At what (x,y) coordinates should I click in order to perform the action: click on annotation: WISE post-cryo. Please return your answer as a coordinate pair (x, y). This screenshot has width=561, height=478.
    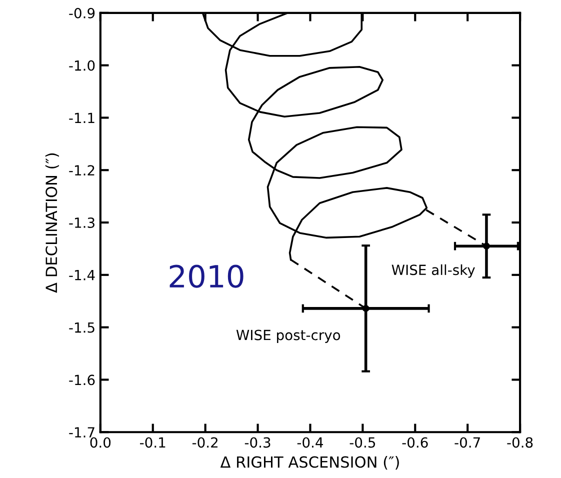
    Looking at the image, I should click on (288, 336).